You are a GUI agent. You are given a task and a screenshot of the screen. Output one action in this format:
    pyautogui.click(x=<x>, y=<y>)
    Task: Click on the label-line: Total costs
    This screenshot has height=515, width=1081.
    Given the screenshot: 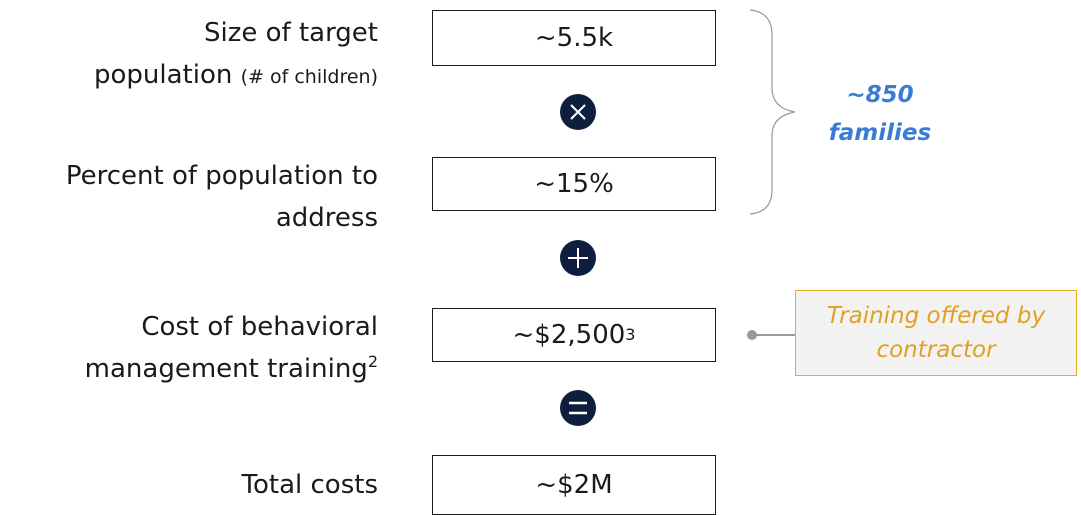 What is the action you would take?
    pyautogui.click(x=309, y=485)
    